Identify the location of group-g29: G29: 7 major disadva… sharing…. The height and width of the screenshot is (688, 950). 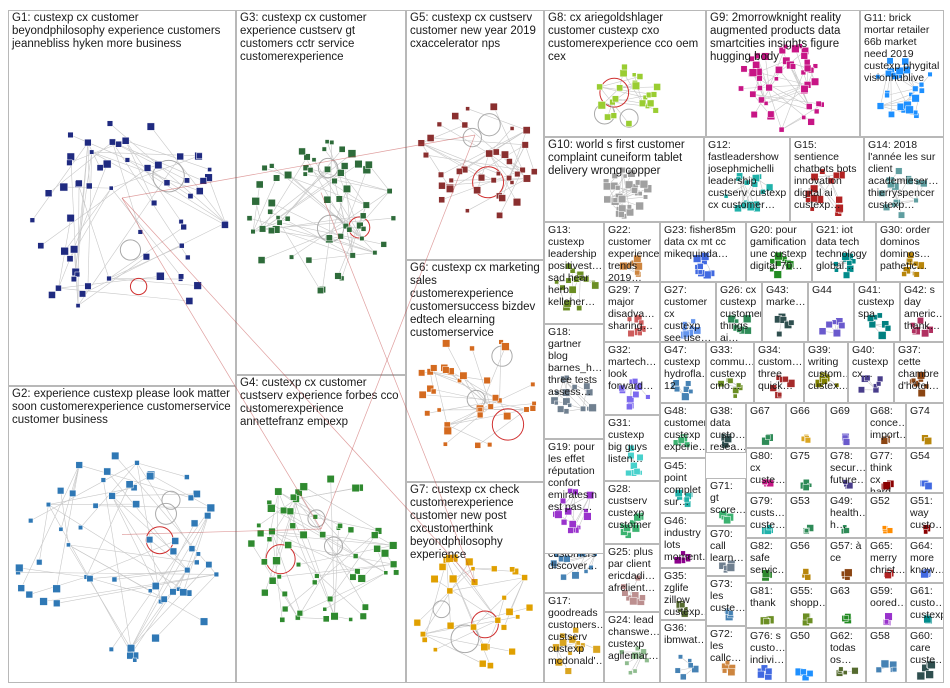
(632, 312).